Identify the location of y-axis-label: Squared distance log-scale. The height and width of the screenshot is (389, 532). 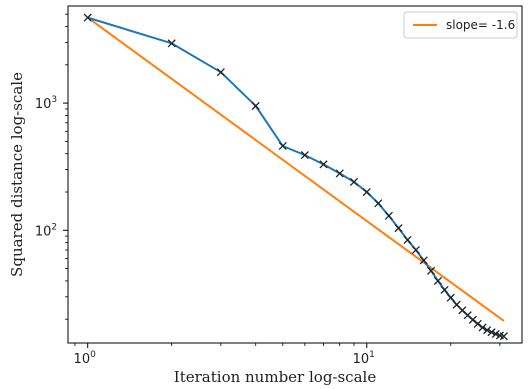
(17, 174).